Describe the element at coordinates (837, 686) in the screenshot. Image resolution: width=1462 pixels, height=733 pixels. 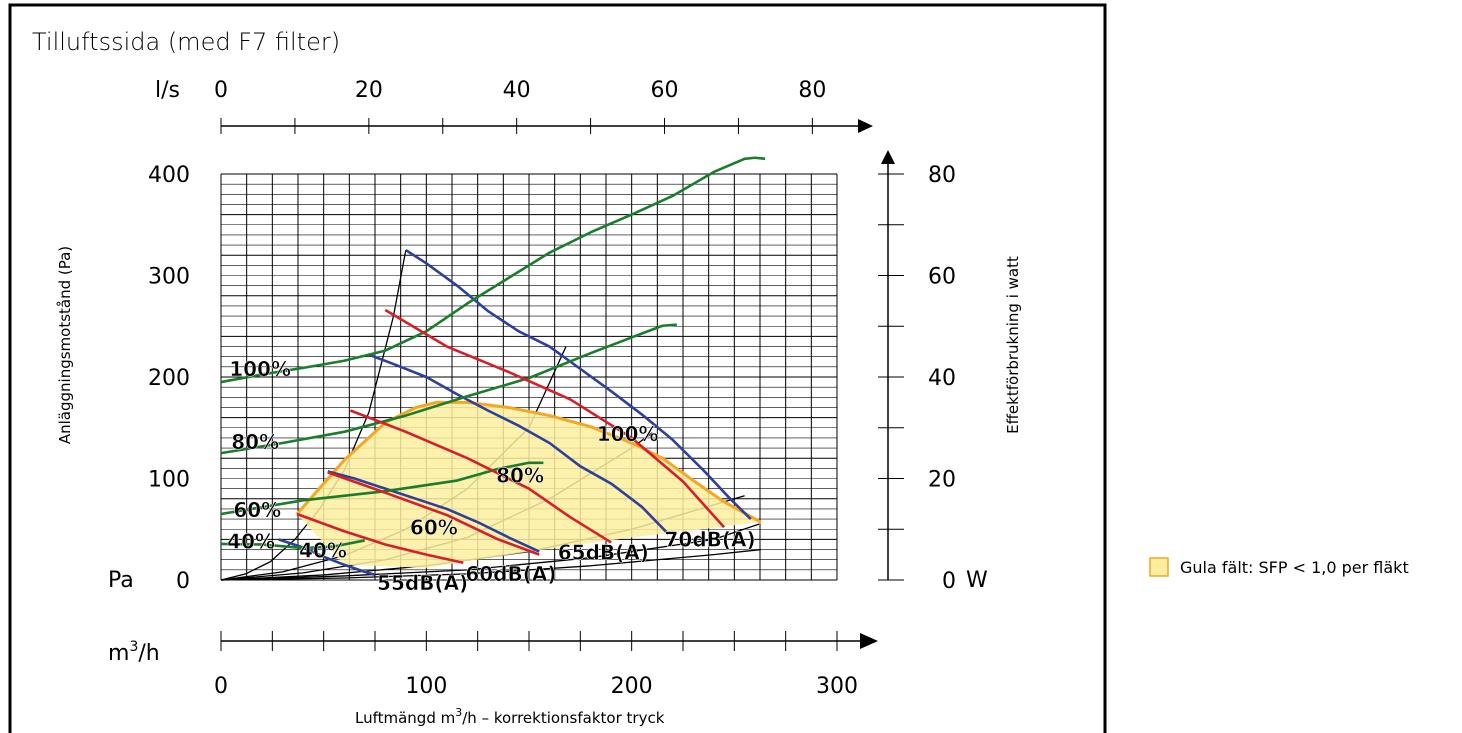
I see `x-tick-label: 300` at that location.